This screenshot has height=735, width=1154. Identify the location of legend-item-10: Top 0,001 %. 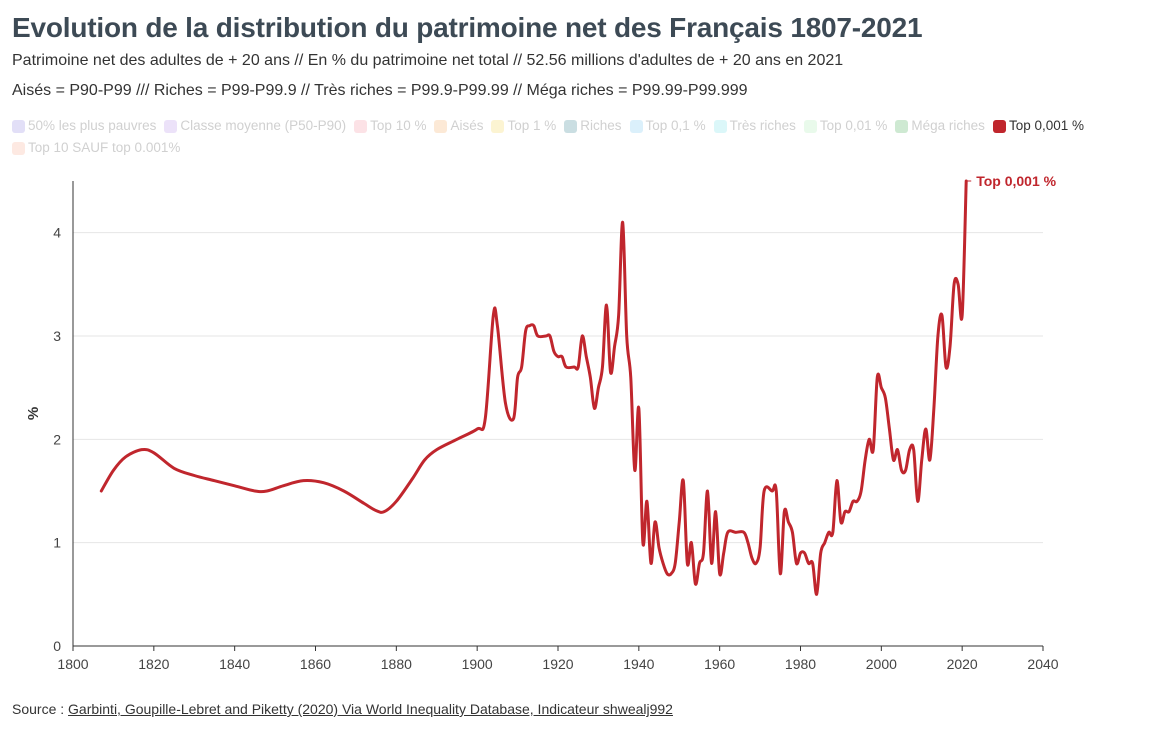
(1038, 126).